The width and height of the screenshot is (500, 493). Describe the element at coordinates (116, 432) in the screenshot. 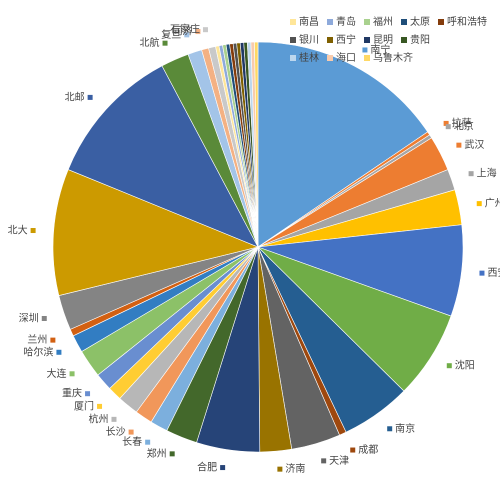

I see `slice-label: 长沙` at that location.